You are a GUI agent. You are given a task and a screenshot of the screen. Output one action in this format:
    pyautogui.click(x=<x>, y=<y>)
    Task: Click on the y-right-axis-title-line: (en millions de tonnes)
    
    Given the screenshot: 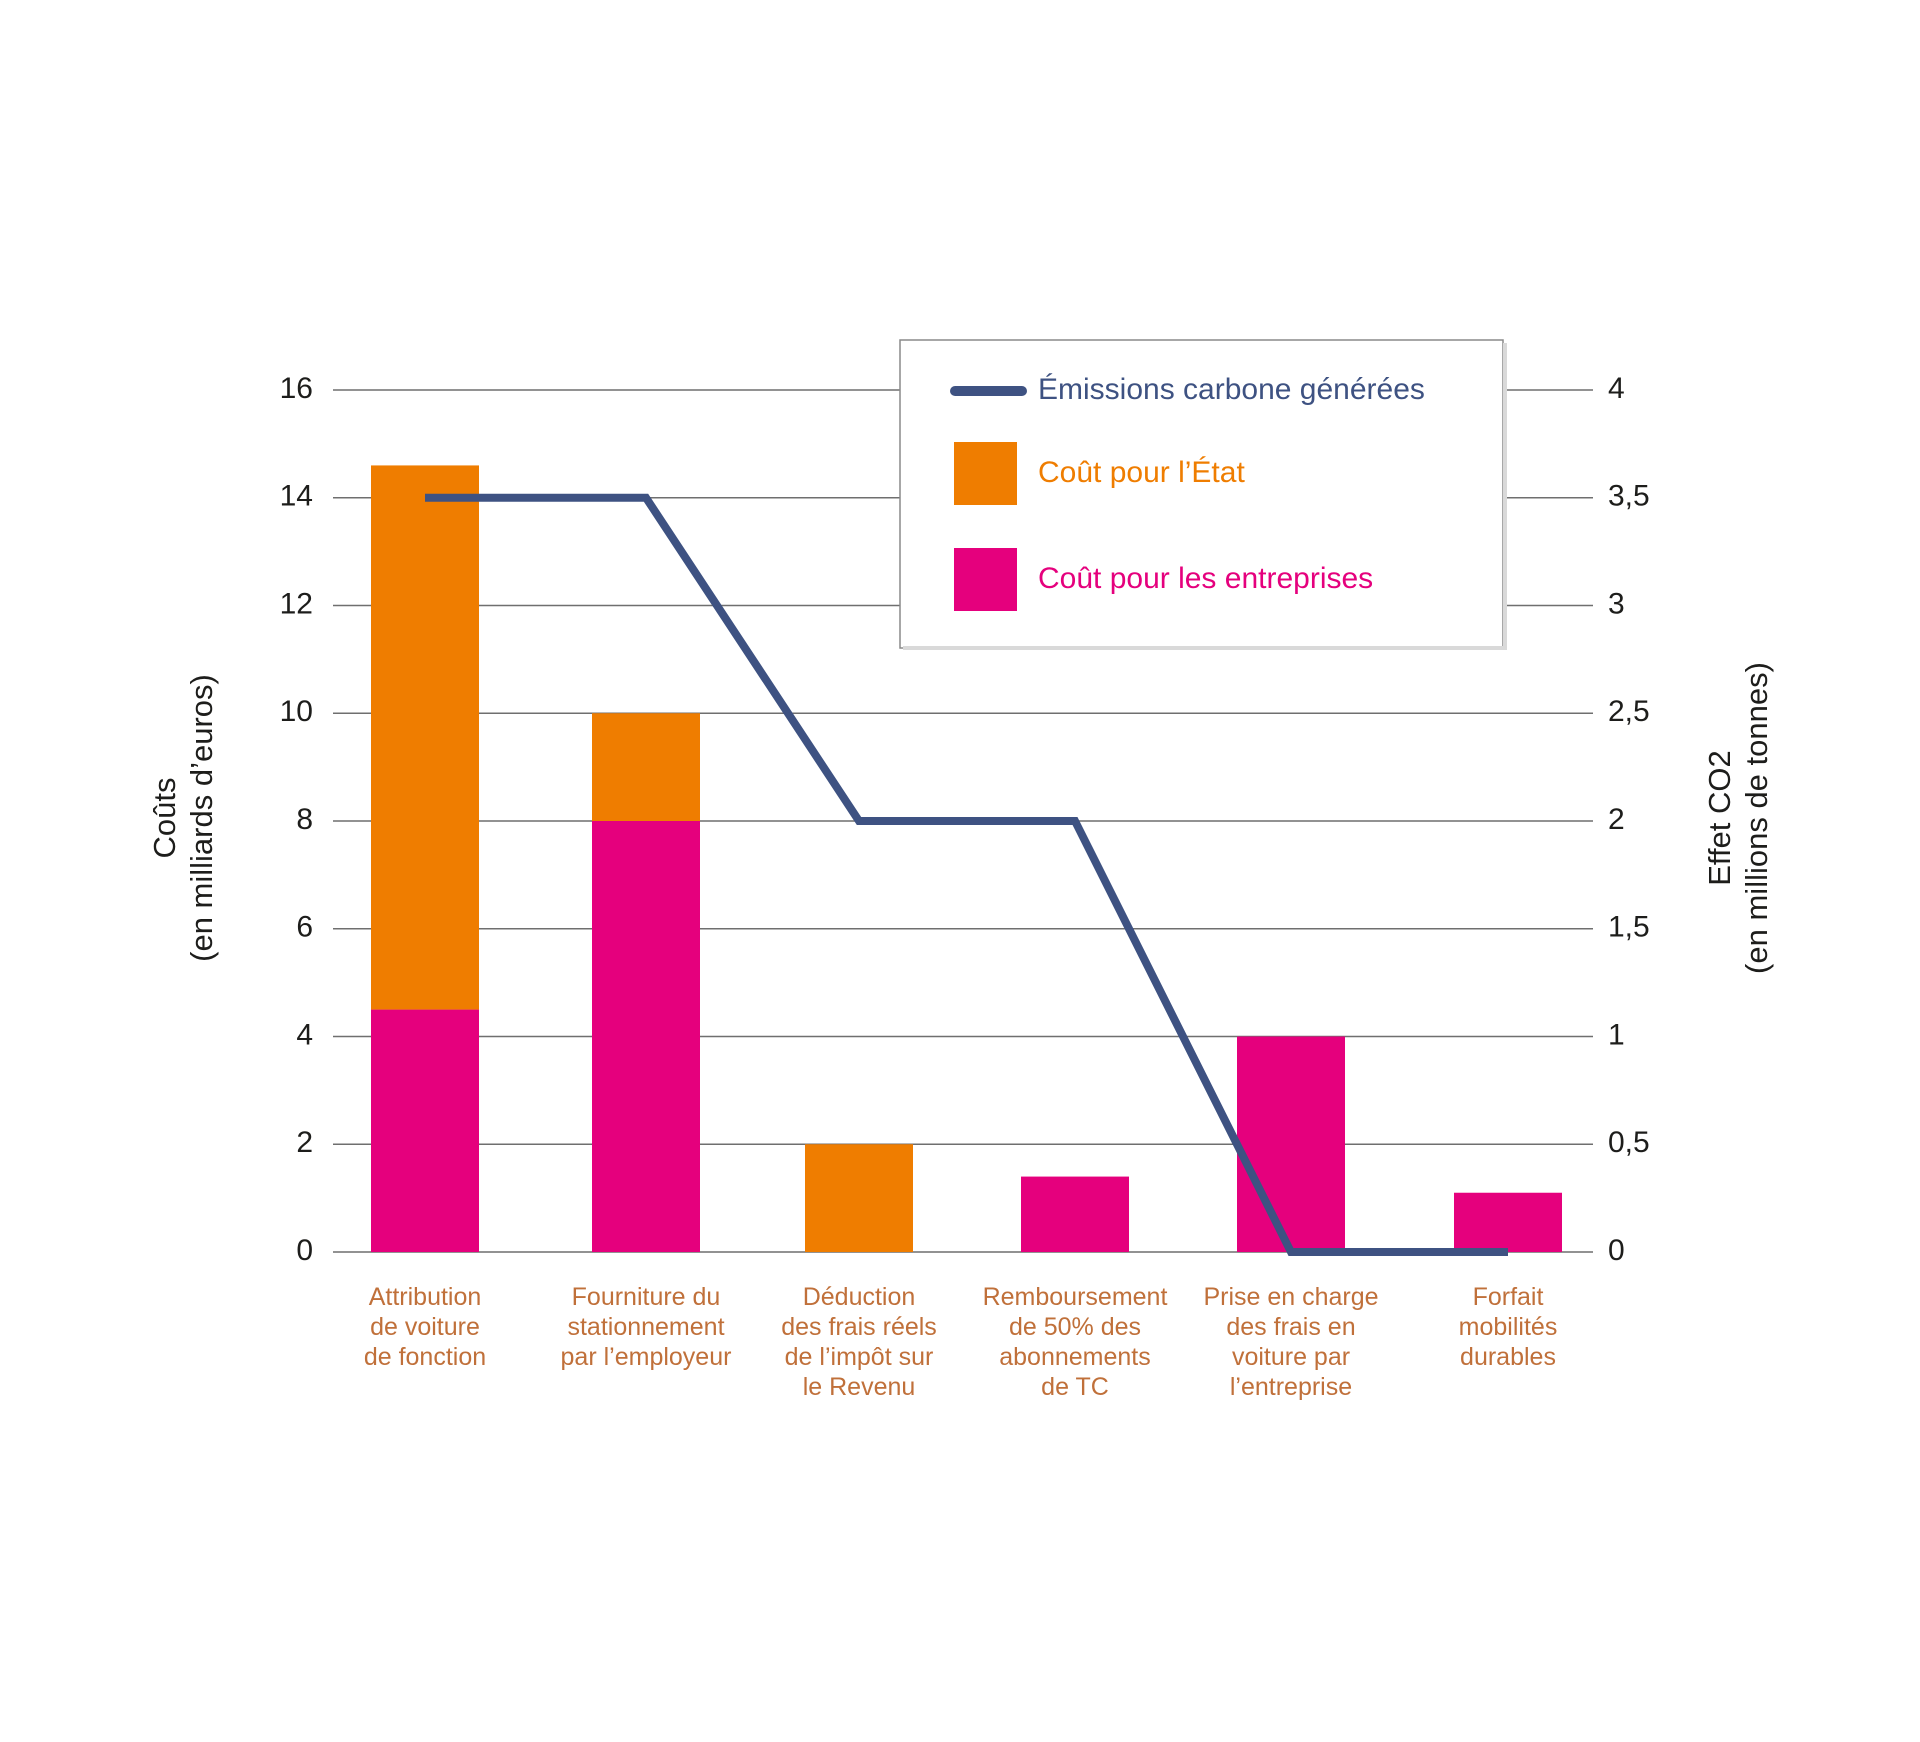 What is the action you would take?
    pyautogui.click(x=1756, y=818)
    